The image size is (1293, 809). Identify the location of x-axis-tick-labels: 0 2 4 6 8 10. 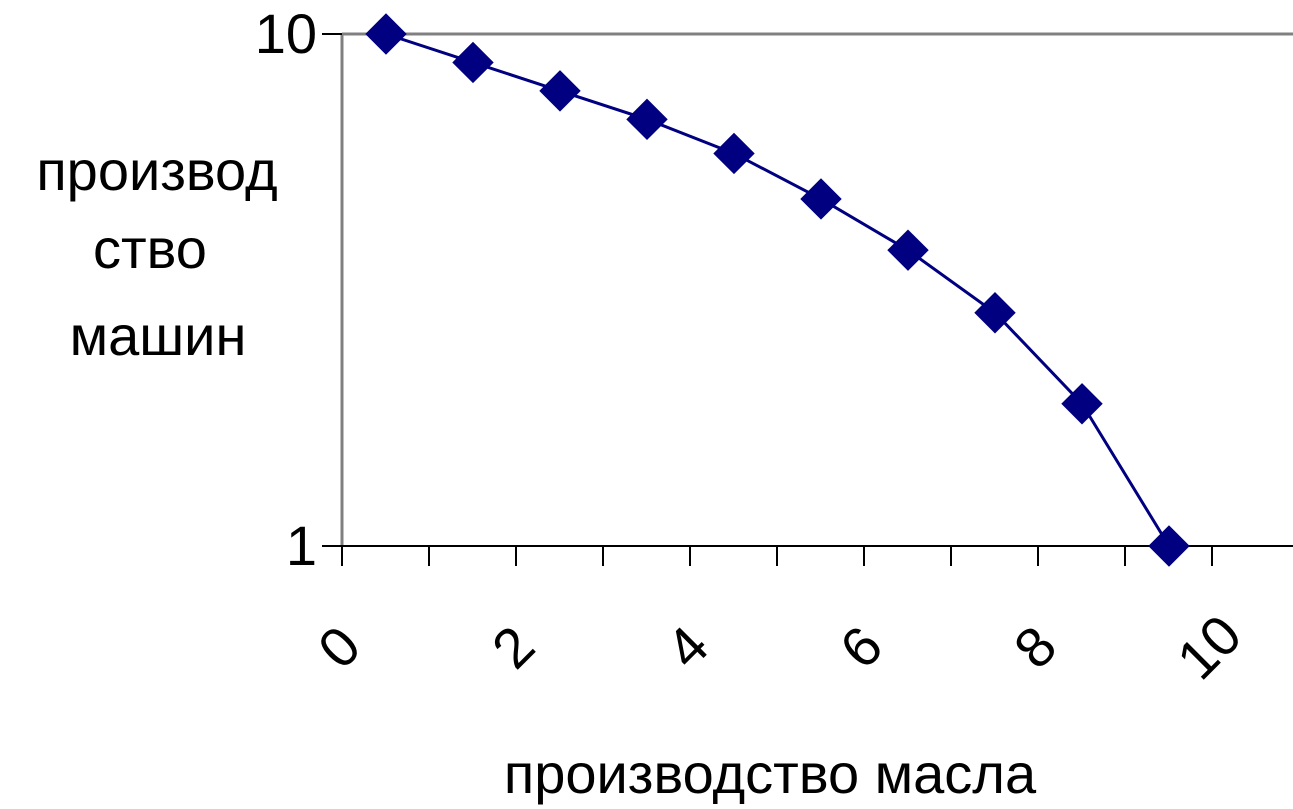
(780, 647).